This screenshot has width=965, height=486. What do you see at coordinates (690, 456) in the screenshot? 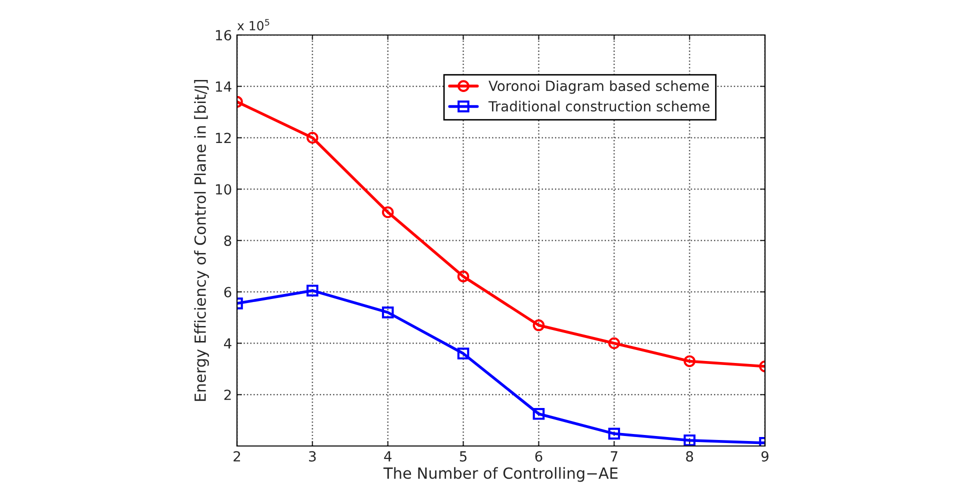
I see `x-tick-label: 8` at bounding box center [690, 456].